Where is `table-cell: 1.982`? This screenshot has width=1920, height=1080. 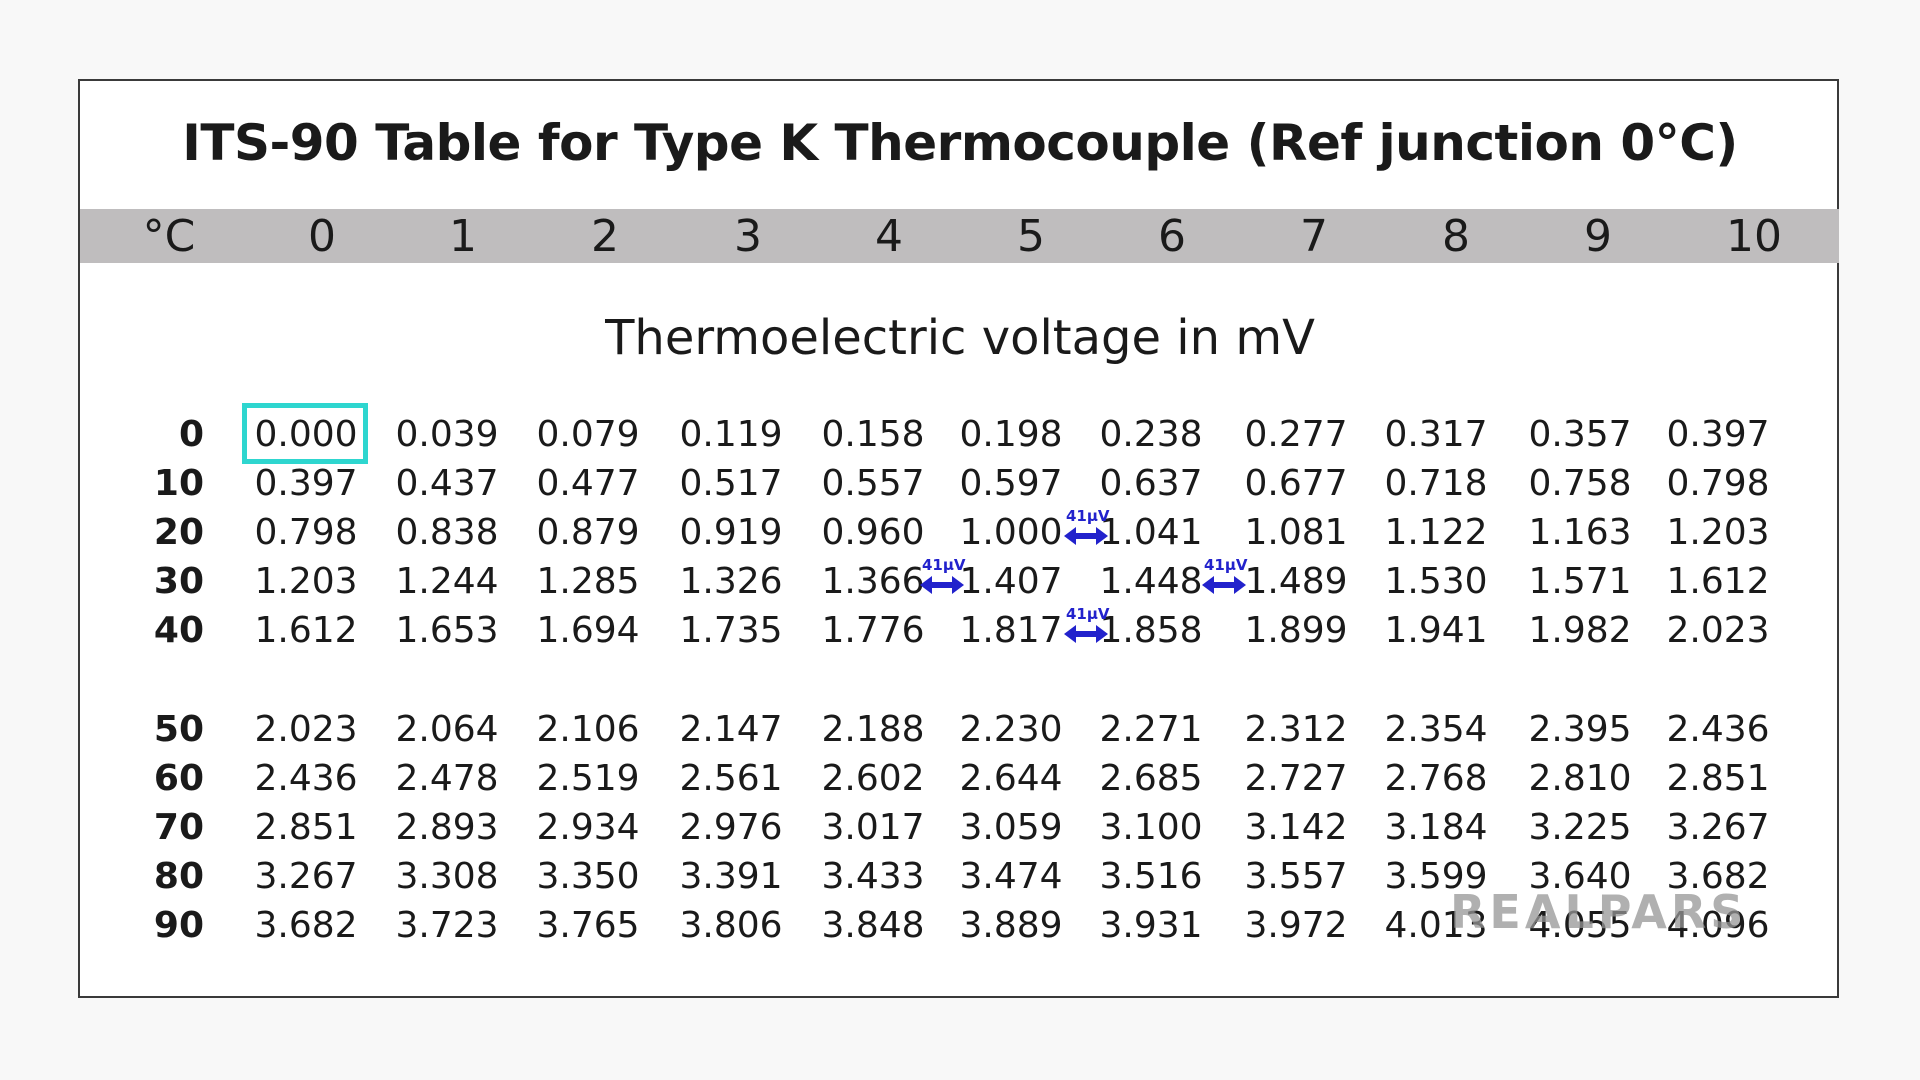 table-cell: 1.982 is located at coordinates (1580, 630).